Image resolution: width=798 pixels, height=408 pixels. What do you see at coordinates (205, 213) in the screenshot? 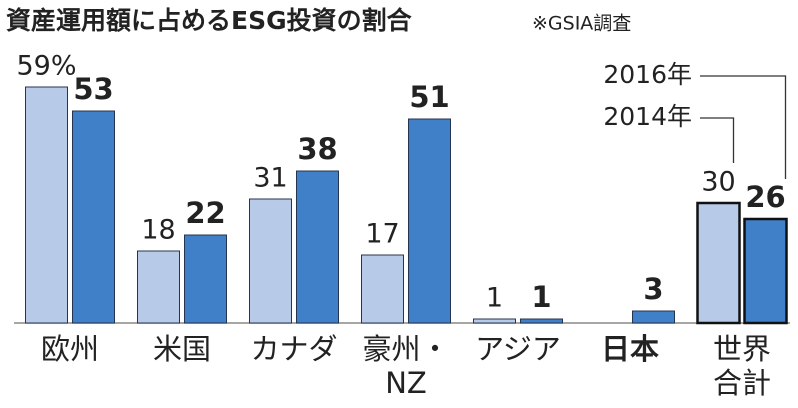
I see `value-label: 22` at bounding box center [205, 213].